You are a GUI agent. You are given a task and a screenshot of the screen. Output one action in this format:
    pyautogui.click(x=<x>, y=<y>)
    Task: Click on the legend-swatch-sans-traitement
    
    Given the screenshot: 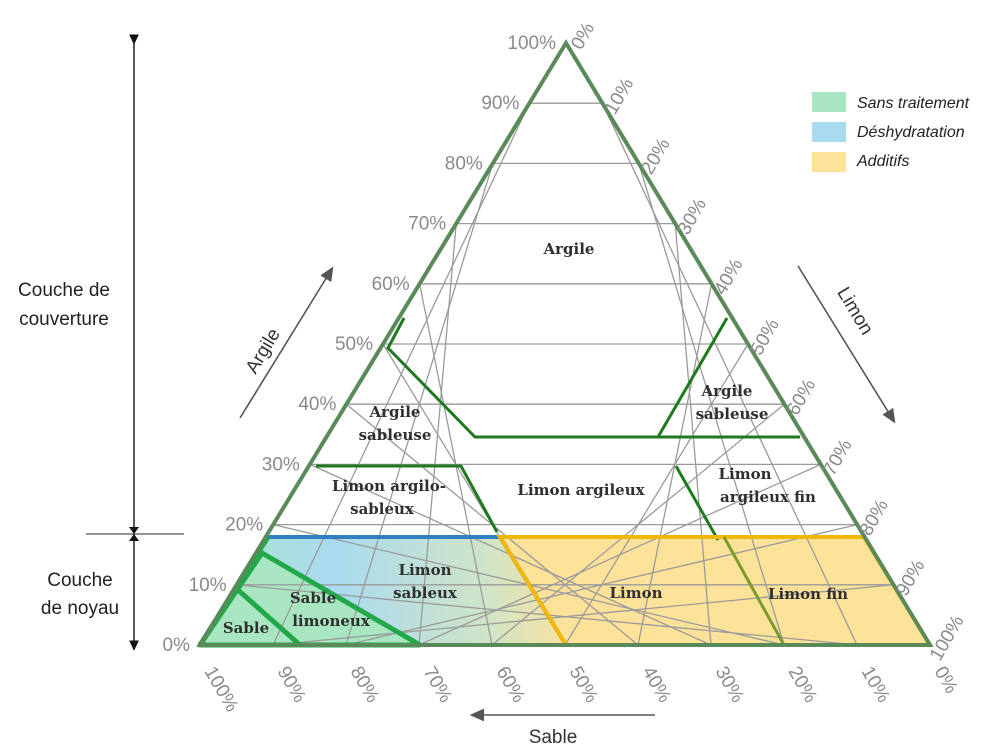 What is the action you would take?
    pyautogui.click(x=829, y=102)
    